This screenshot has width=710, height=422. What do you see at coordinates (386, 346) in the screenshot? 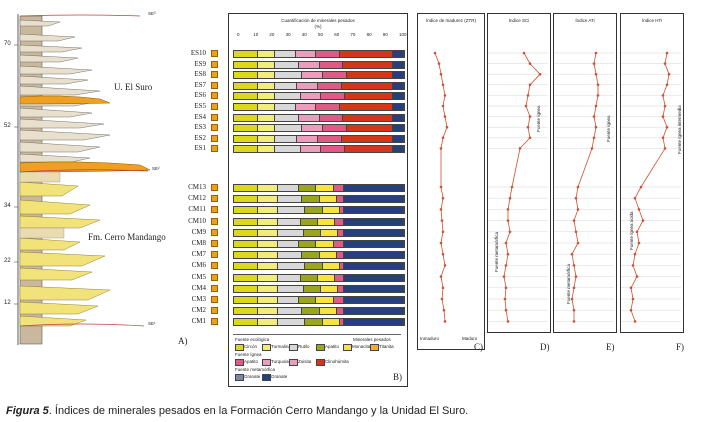
I see `legend-item-label: Titanita` at bounding box center [386, 346].